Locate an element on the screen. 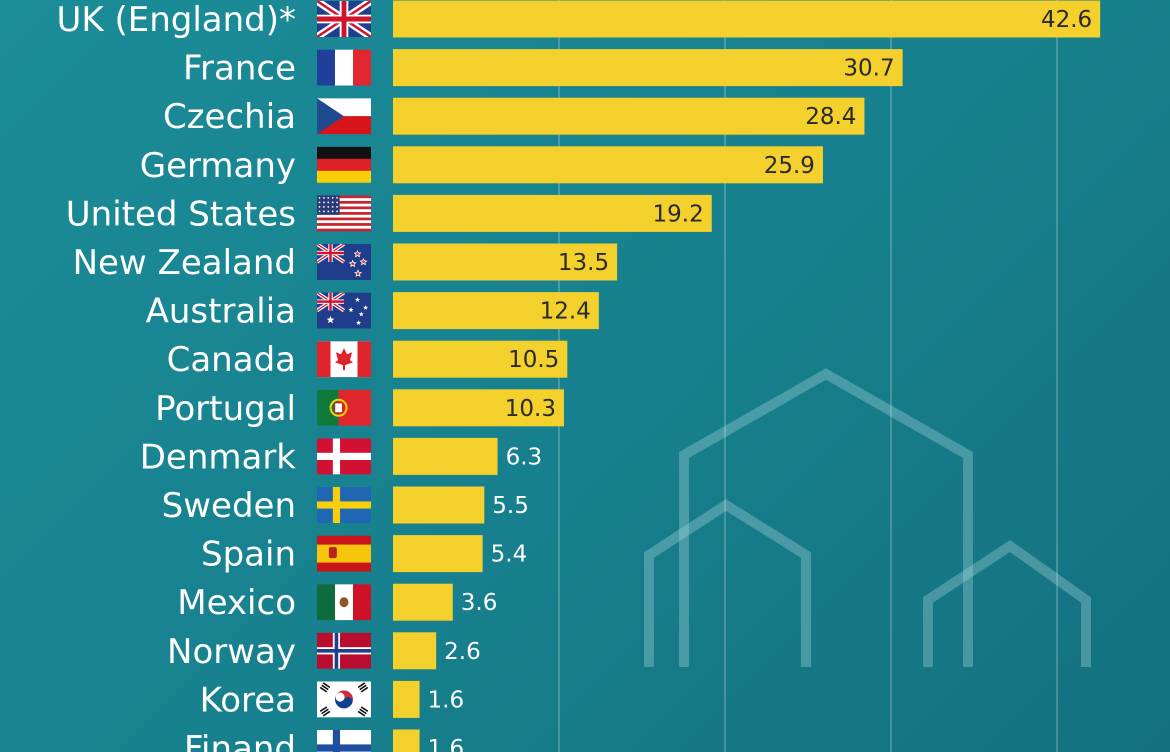  category-label: Mexico is located at coordinates (236, 603).